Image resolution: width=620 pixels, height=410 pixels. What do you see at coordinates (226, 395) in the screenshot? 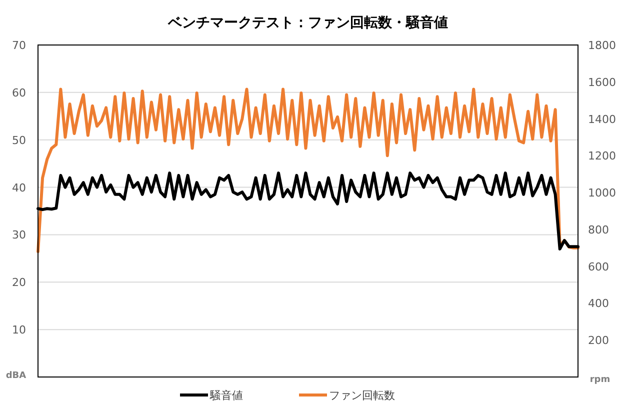
I see `legend-label: 騒音値` at bounding box center [226, 395].